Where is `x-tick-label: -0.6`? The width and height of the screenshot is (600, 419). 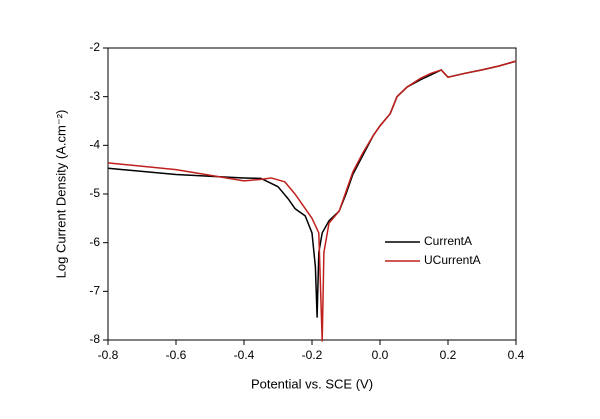 x-tick-label: -0.6 is located at coordinates (176, 355).